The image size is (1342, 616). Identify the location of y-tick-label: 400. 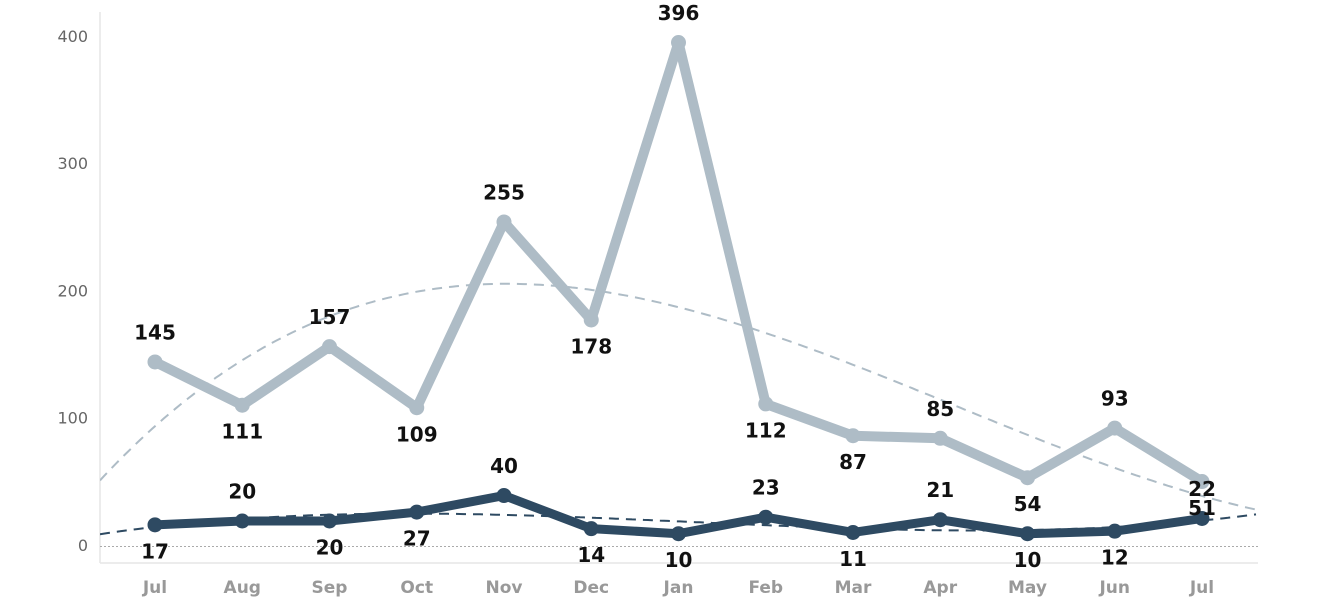
(72, 36).